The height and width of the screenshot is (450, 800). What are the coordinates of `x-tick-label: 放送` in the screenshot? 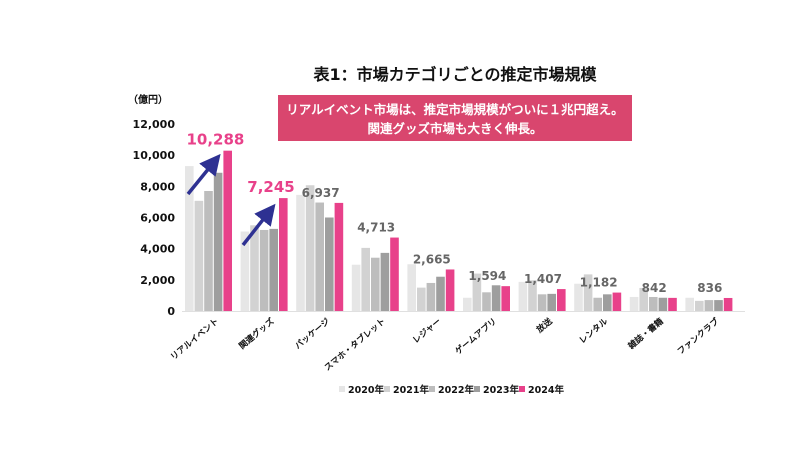 It's located at (544, 326).